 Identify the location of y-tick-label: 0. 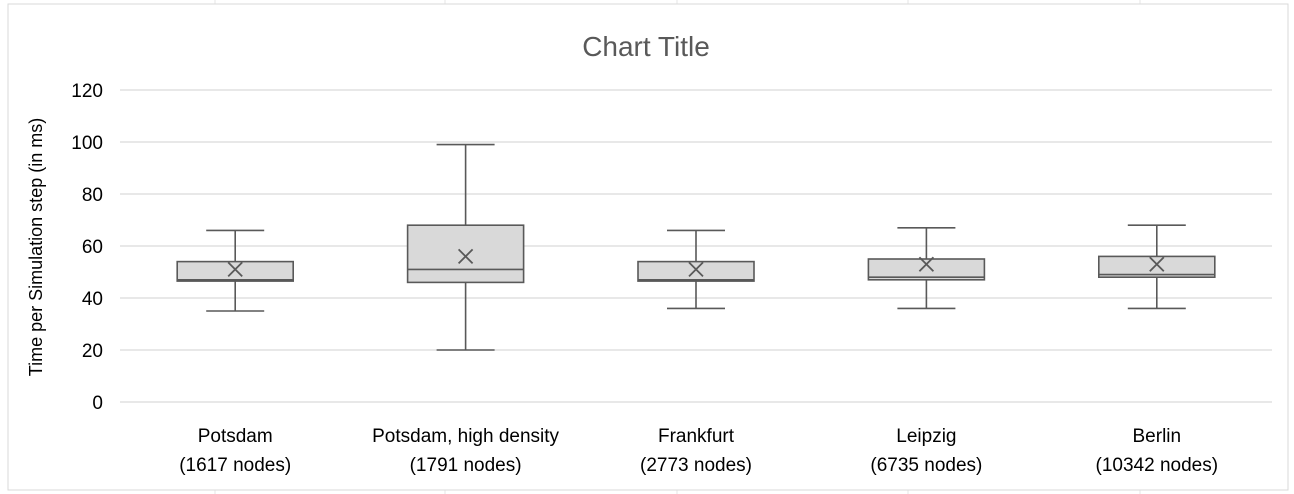
(97, 403).